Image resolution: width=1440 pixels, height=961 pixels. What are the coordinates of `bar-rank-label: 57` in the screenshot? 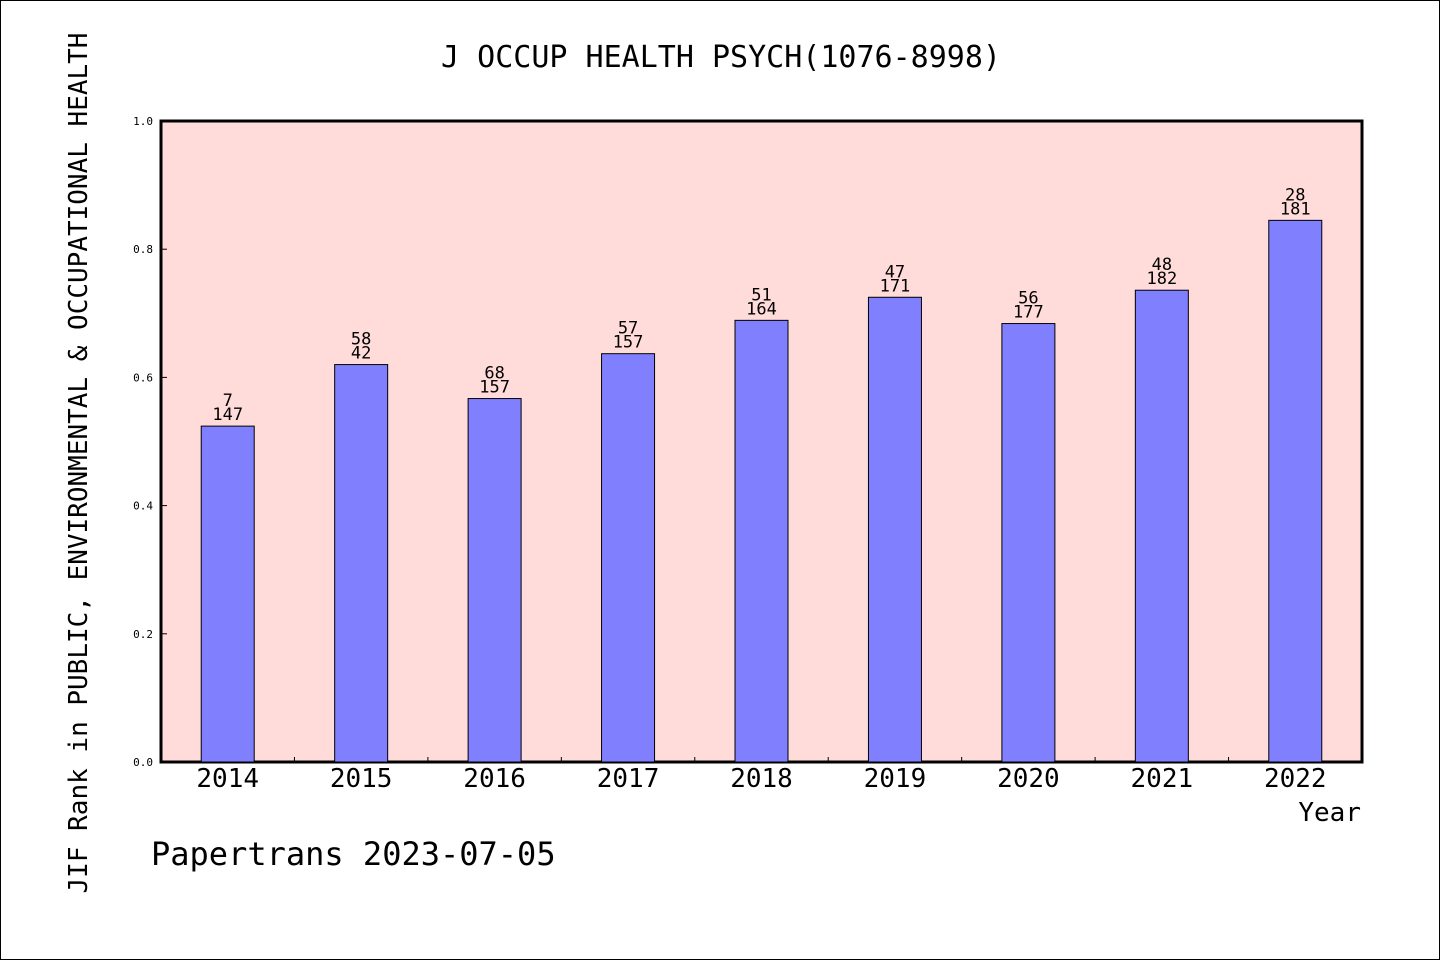 It's located at (628, 329).